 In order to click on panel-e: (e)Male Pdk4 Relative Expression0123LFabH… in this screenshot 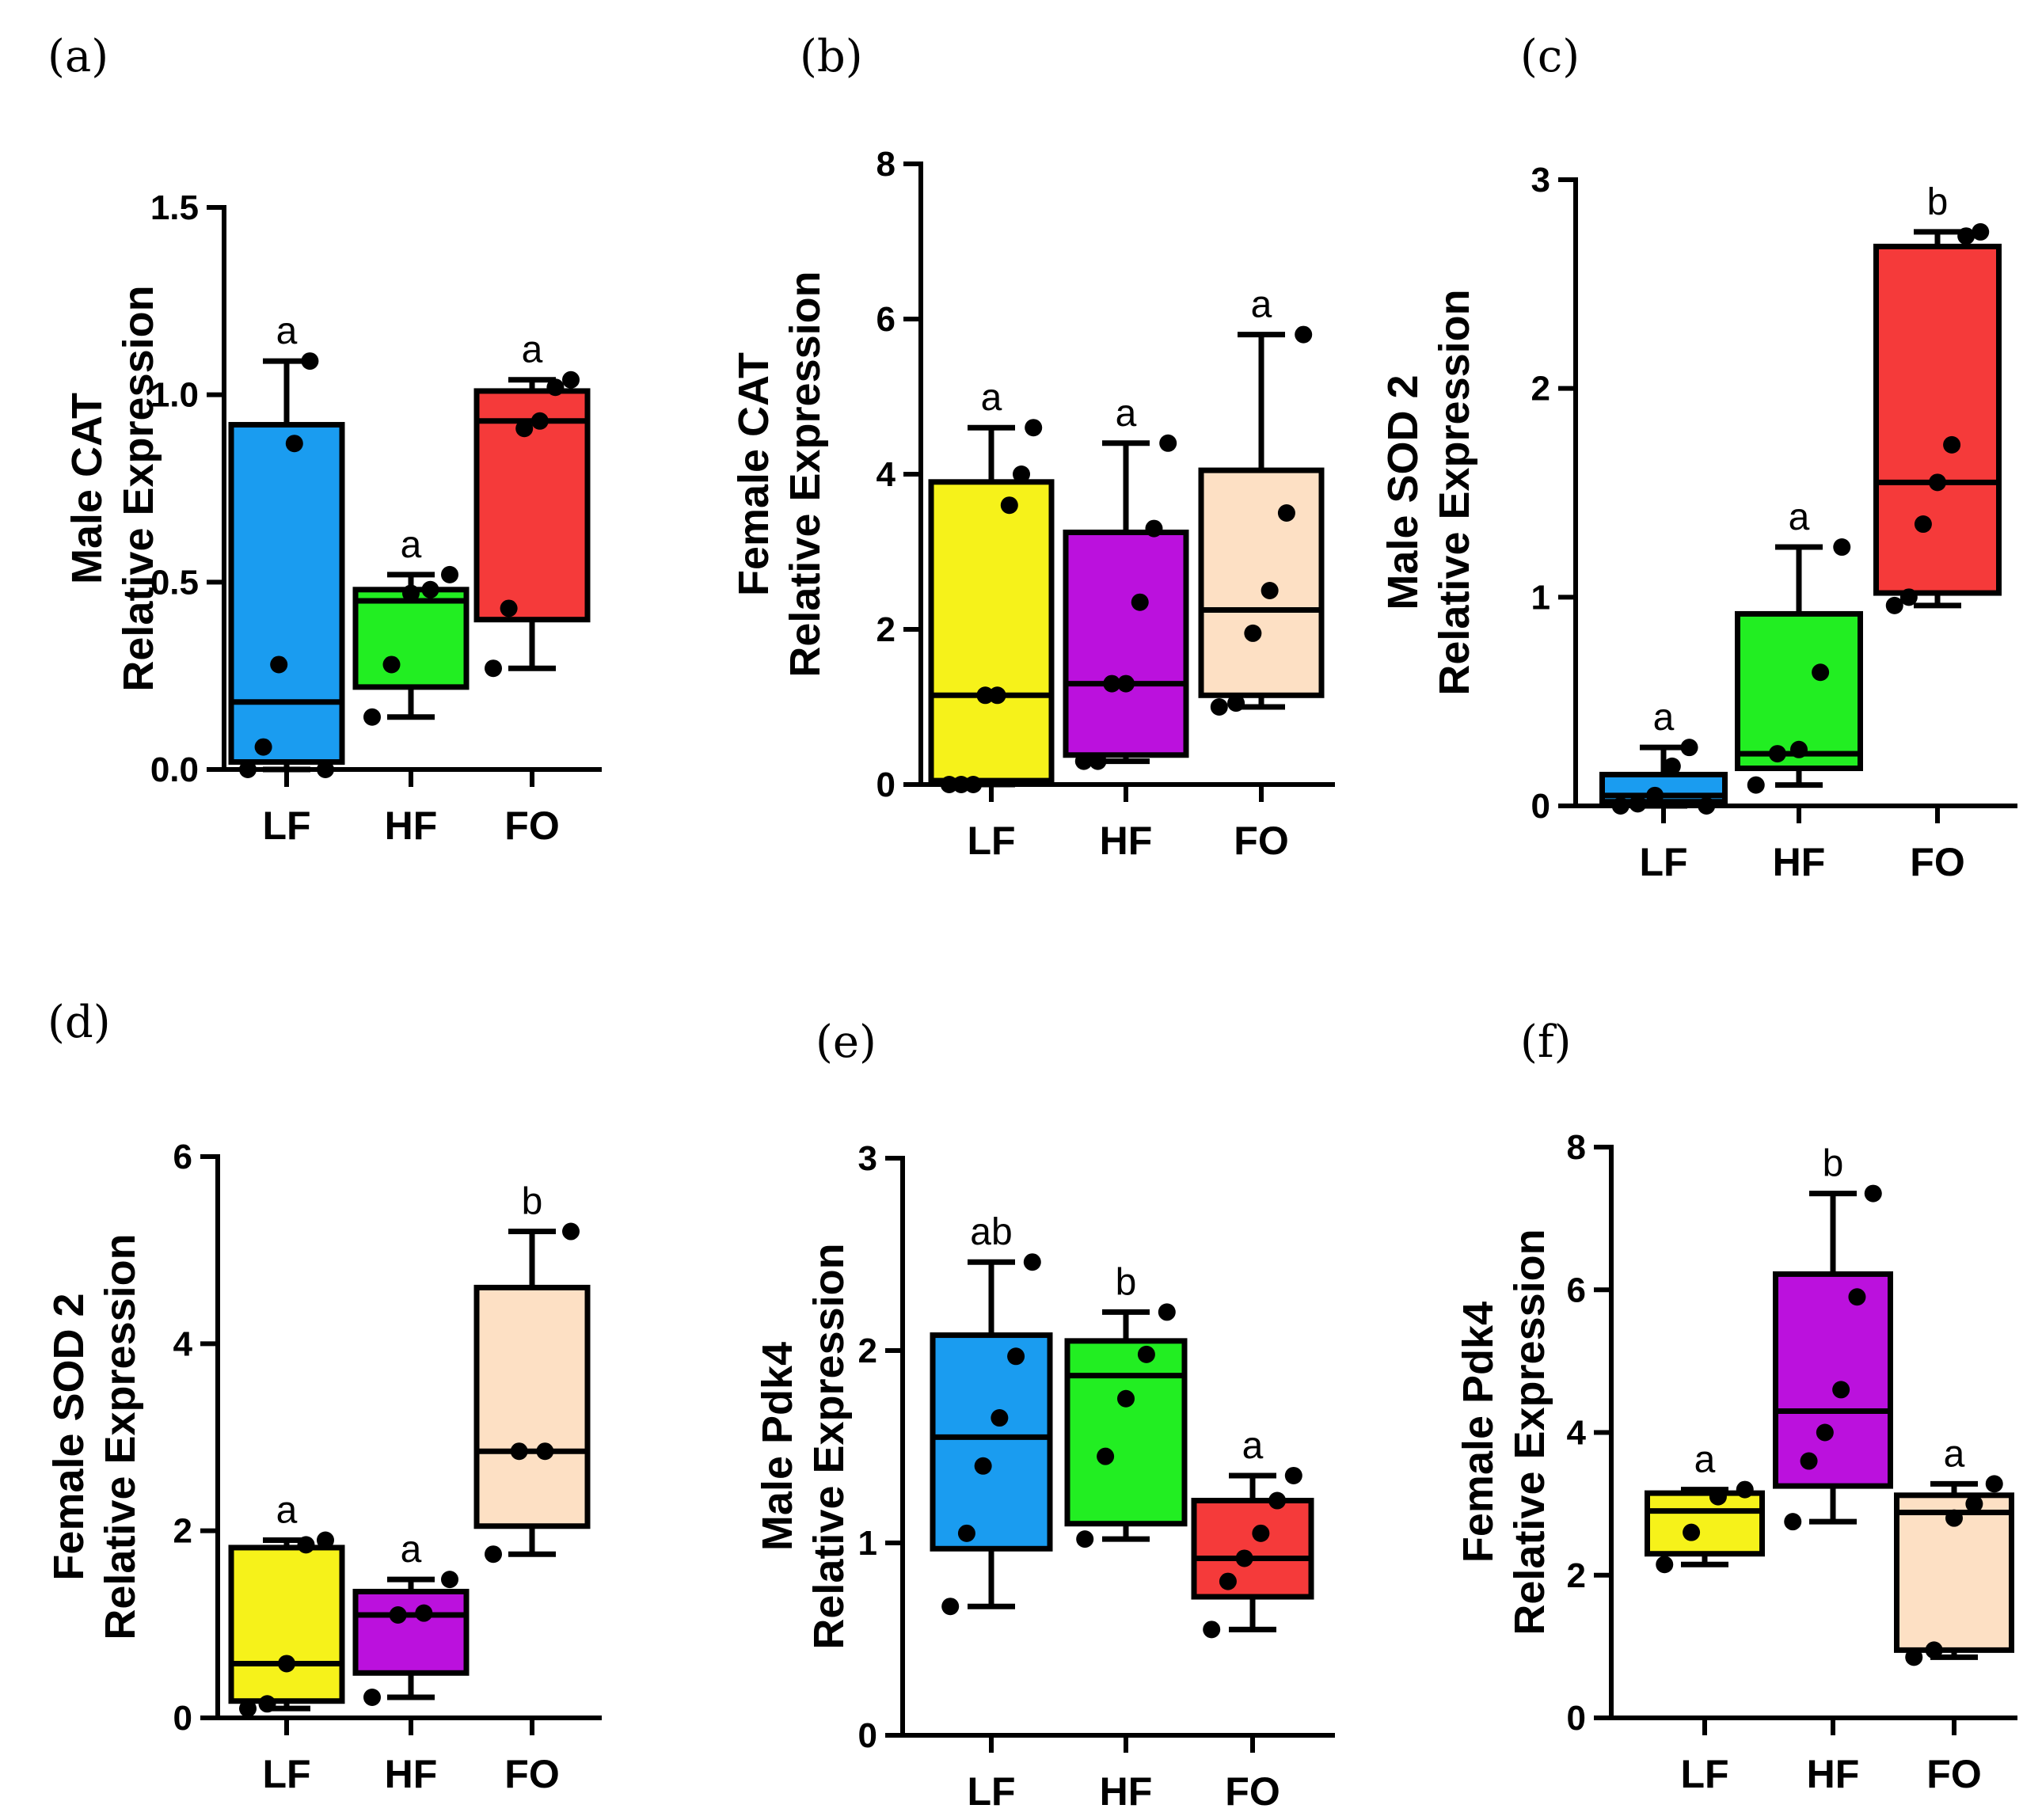, I will do `click(1045, 1415)`.